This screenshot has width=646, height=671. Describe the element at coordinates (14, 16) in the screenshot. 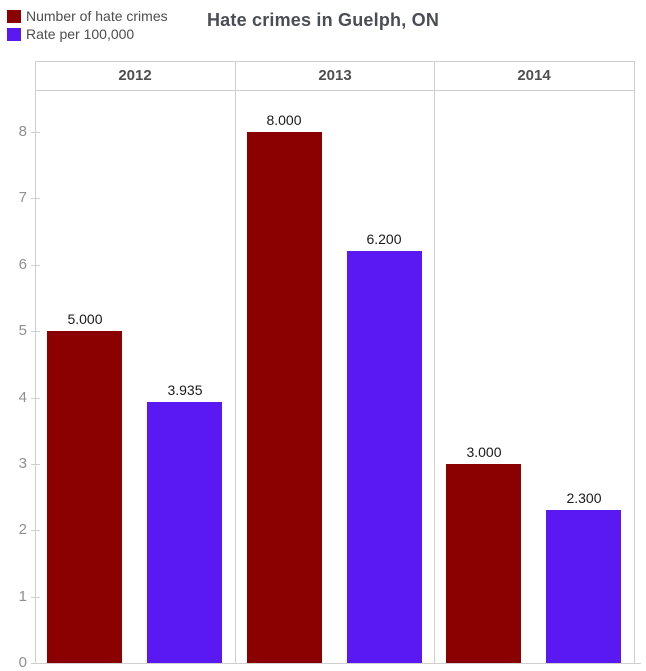

I see `legend-swatch-red-icon` at that location.